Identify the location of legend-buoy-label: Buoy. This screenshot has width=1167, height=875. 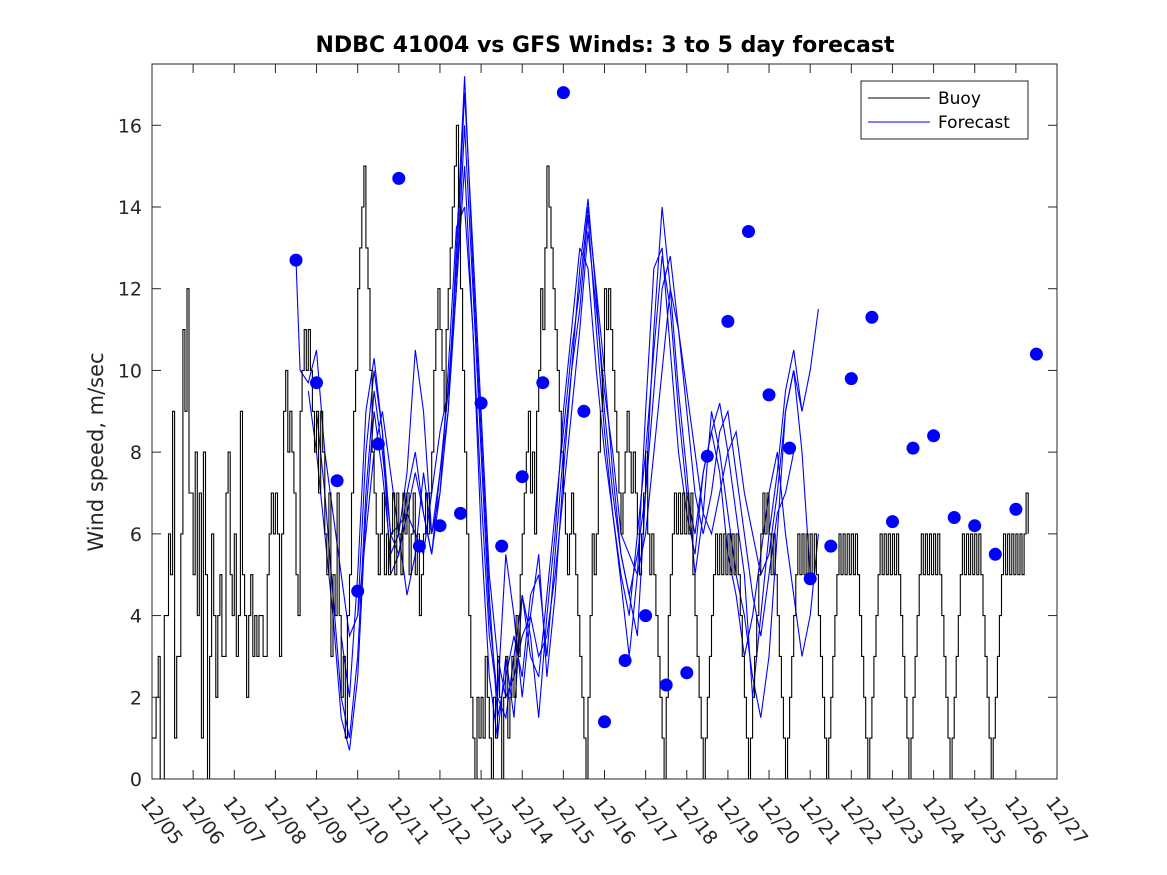
(959, 99).